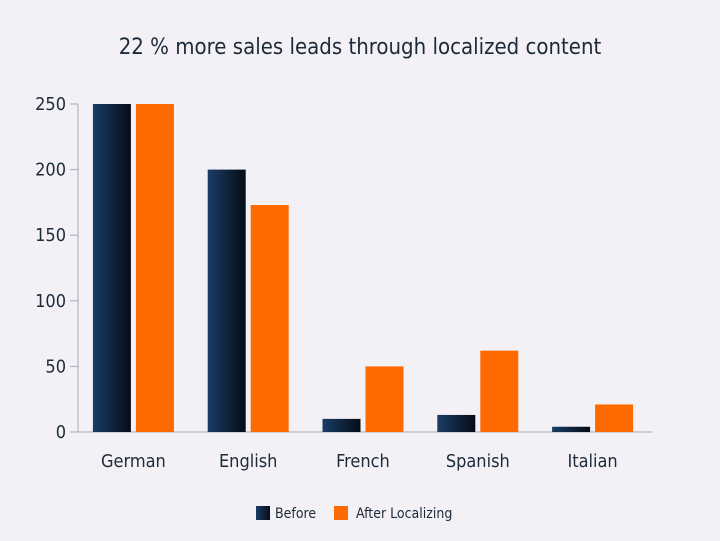 This screenshot has width=720, height=541. What do you see at coordinates (61, 432) in the screenshot?
I see `y-tick-label: 0` at bounding box center [61, 432].